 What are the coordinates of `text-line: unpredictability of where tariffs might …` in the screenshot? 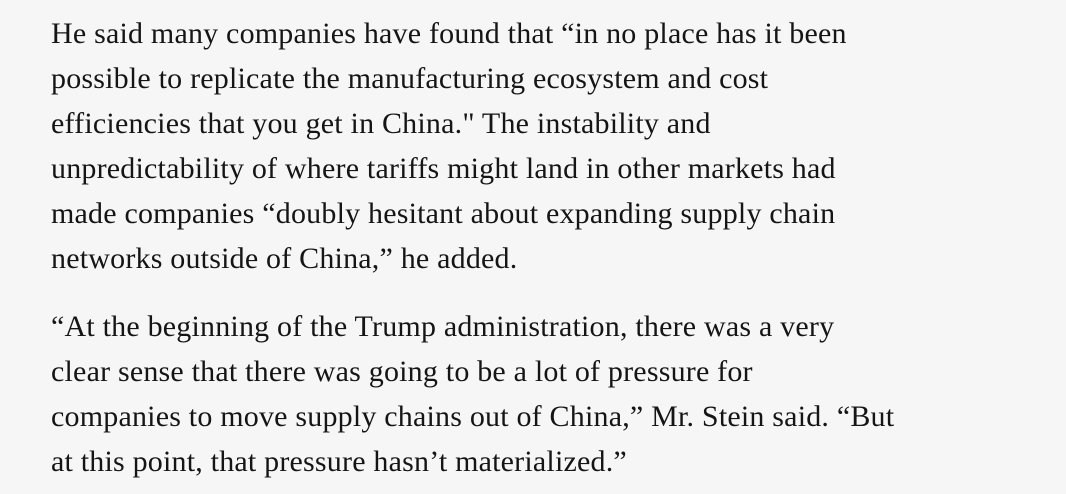 It's located at (443, 168).